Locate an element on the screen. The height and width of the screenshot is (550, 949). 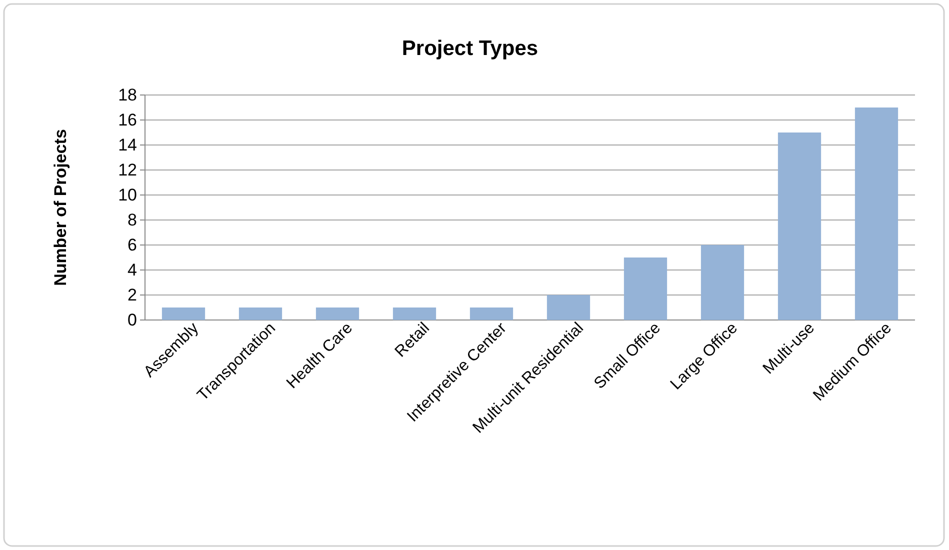
y-axis-title: Number of Projects is located at coordinates (60, 207).